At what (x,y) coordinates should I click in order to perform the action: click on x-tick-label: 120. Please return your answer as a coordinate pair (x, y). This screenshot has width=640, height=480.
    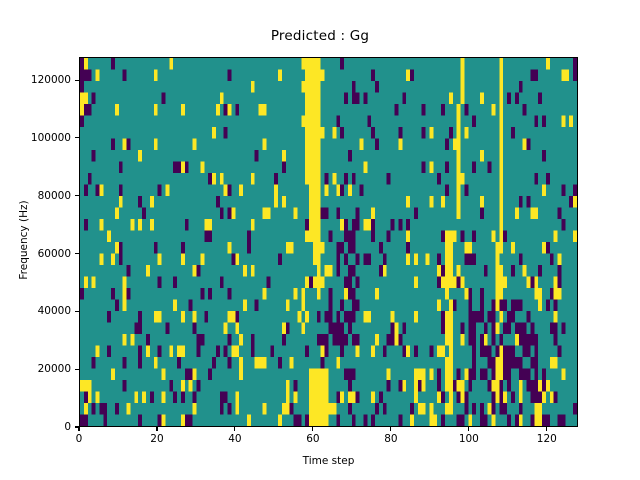
    Looking at the image, I should click on (546, 439).